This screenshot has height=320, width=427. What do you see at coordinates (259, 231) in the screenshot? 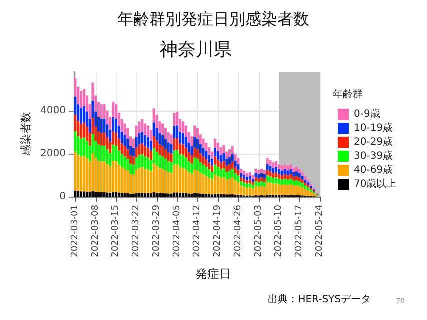
I see `x-tick-label: 2022-05-03` at bounding box center [259, 231].